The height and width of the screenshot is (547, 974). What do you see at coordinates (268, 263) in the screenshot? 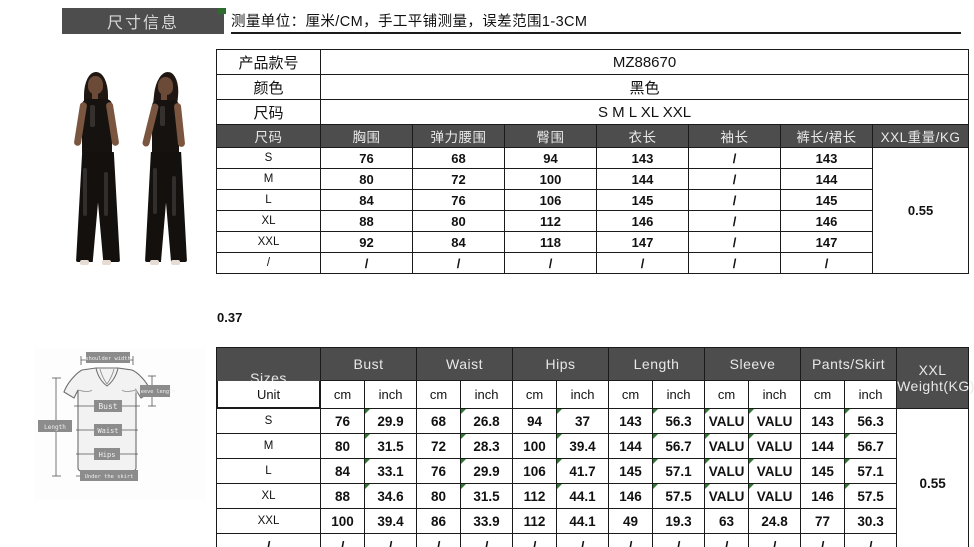
I see `cell-size: /` at bounding box center [268, 263].